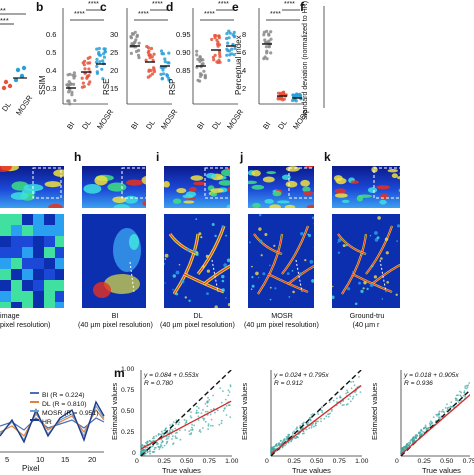 This screenshot has width=474, height=475. What do you see at coordinates (316, 461) in the screenshot?
I see `x-tick: 0.50` at bounding box center [316, 461].